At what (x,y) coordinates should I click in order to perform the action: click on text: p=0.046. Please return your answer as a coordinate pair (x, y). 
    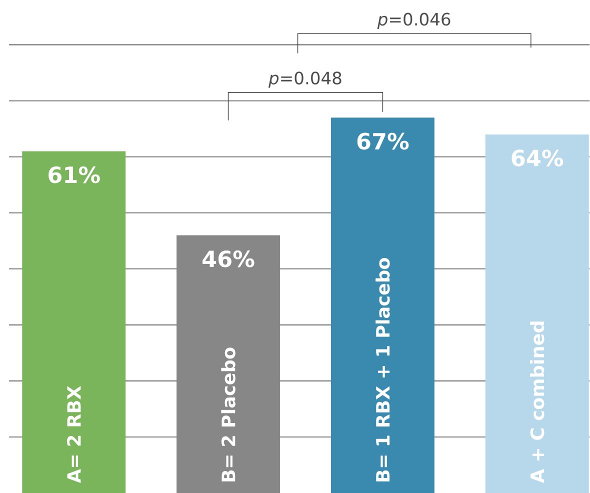
    Looking at the image, I should click on (413, 20).